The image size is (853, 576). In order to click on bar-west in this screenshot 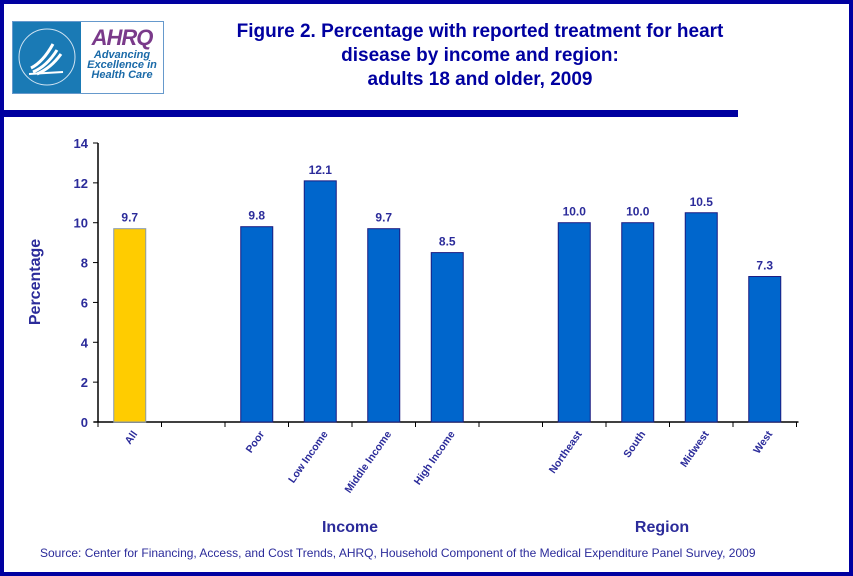, I will do `click(765, 349)`.